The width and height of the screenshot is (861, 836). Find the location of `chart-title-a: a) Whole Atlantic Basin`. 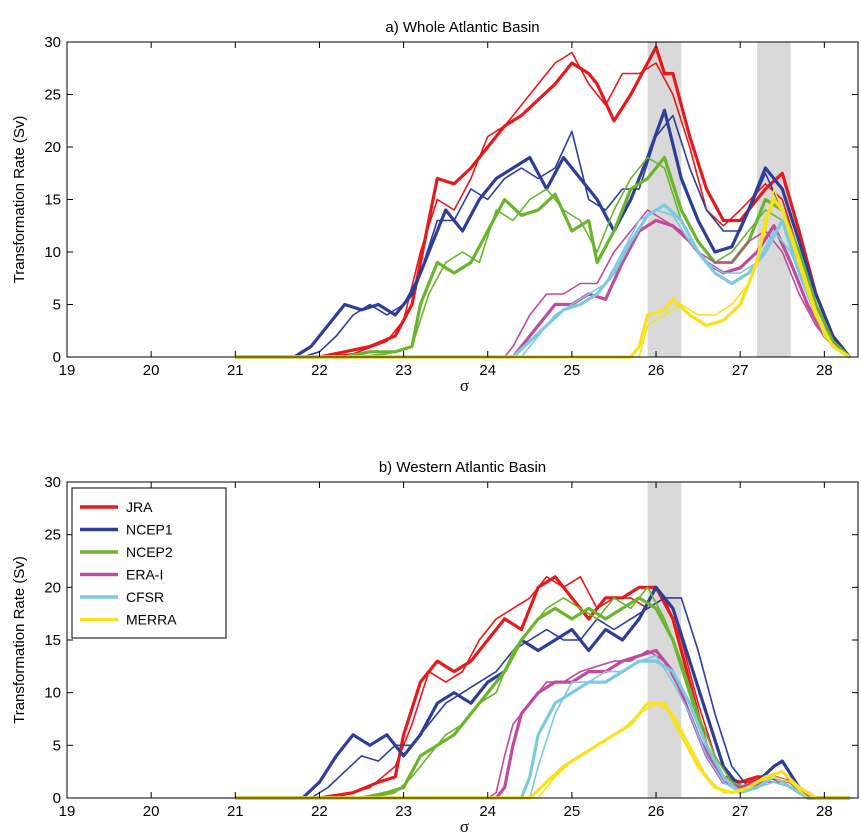

chart-title-a: a) Whole Atlantic Basin is located at coordinates (462, 27).